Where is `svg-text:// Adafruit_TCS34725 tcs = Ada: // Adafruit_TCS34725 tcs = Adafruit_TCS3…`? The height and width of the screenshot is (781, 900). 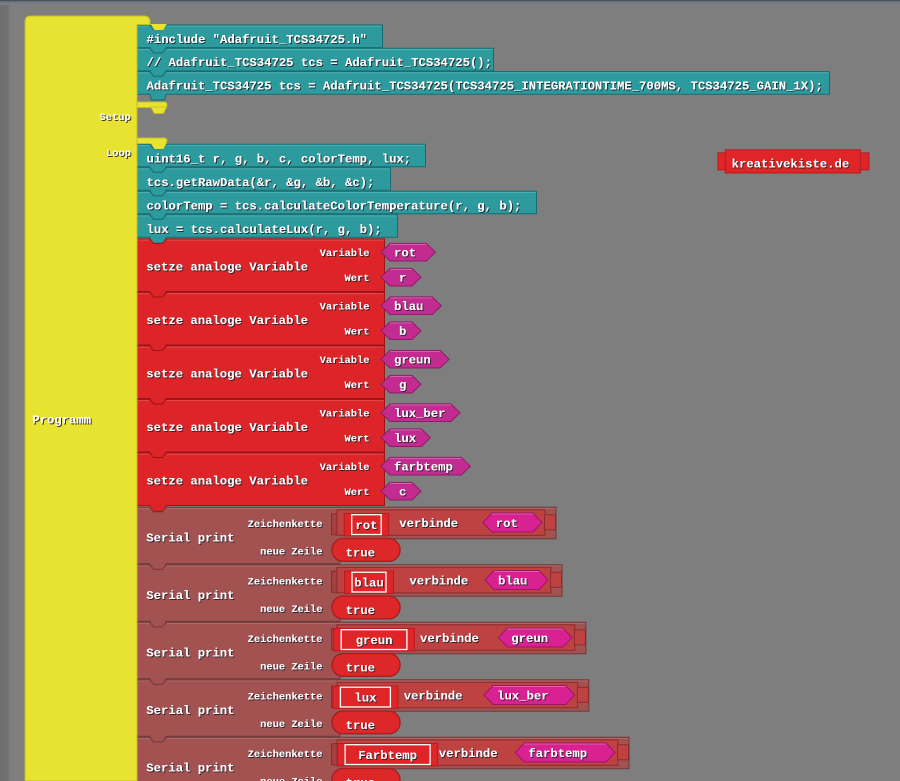 svg-text:// Adafruit_TCS34725 tcs = Ada: // Adafruit_TCS34725 tcs = Adafruit_TCS3… is located at coordinates (320, 63).